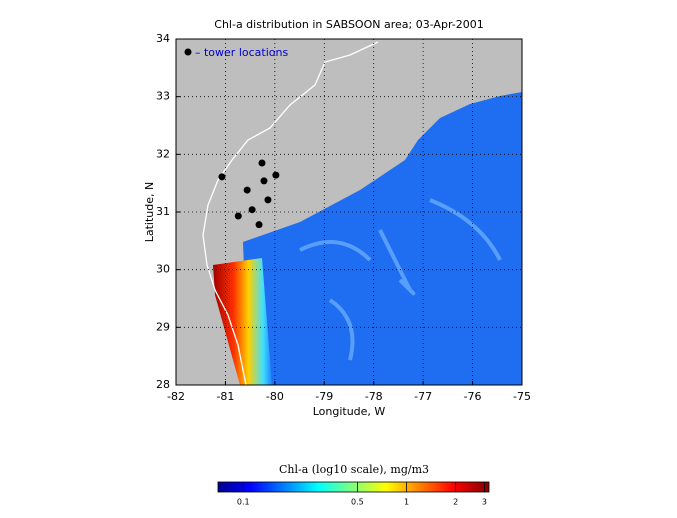  What do you see at coordinates (353, 487) in the screenshot?
I see `colorbar` at bounding box center [353, 487].